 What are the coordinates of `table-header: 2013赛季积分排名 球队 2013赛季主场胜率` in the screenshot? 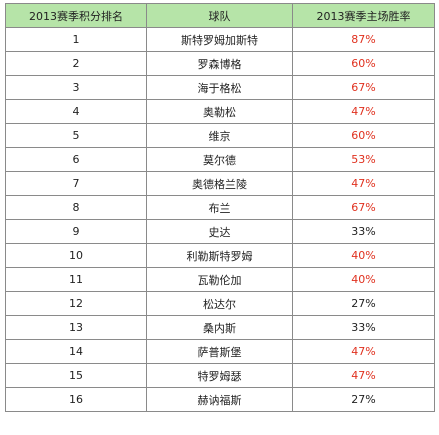 It's located at (220, 15).